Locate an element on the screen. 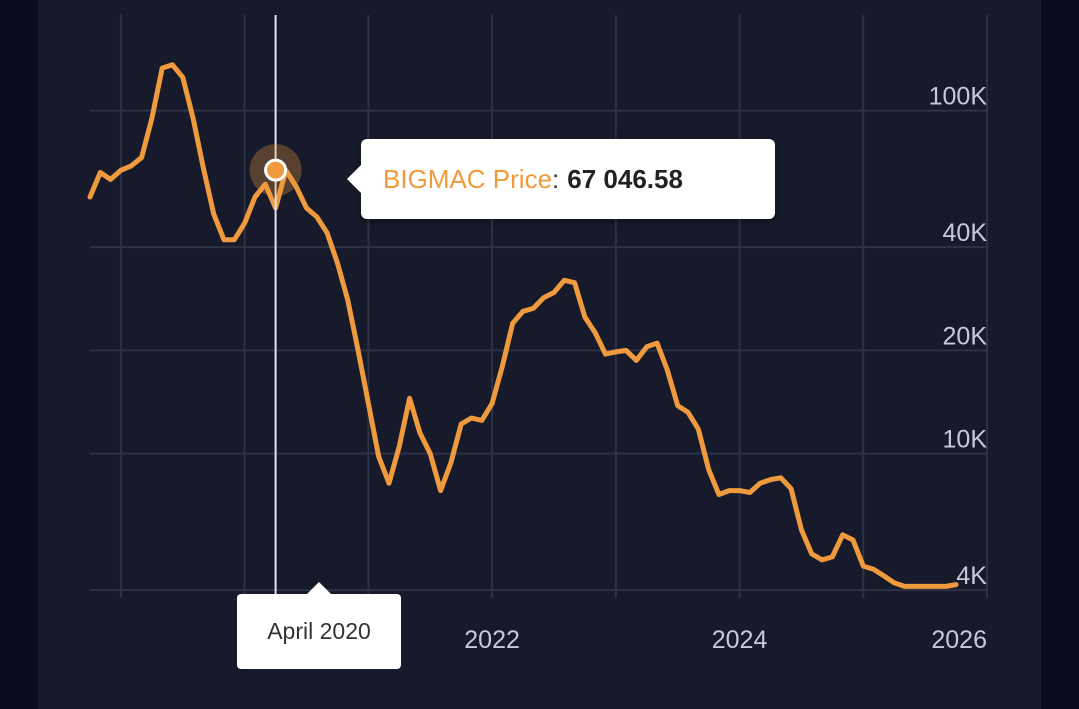  y-tick-label: 10K is located at coordinates (965, 440).